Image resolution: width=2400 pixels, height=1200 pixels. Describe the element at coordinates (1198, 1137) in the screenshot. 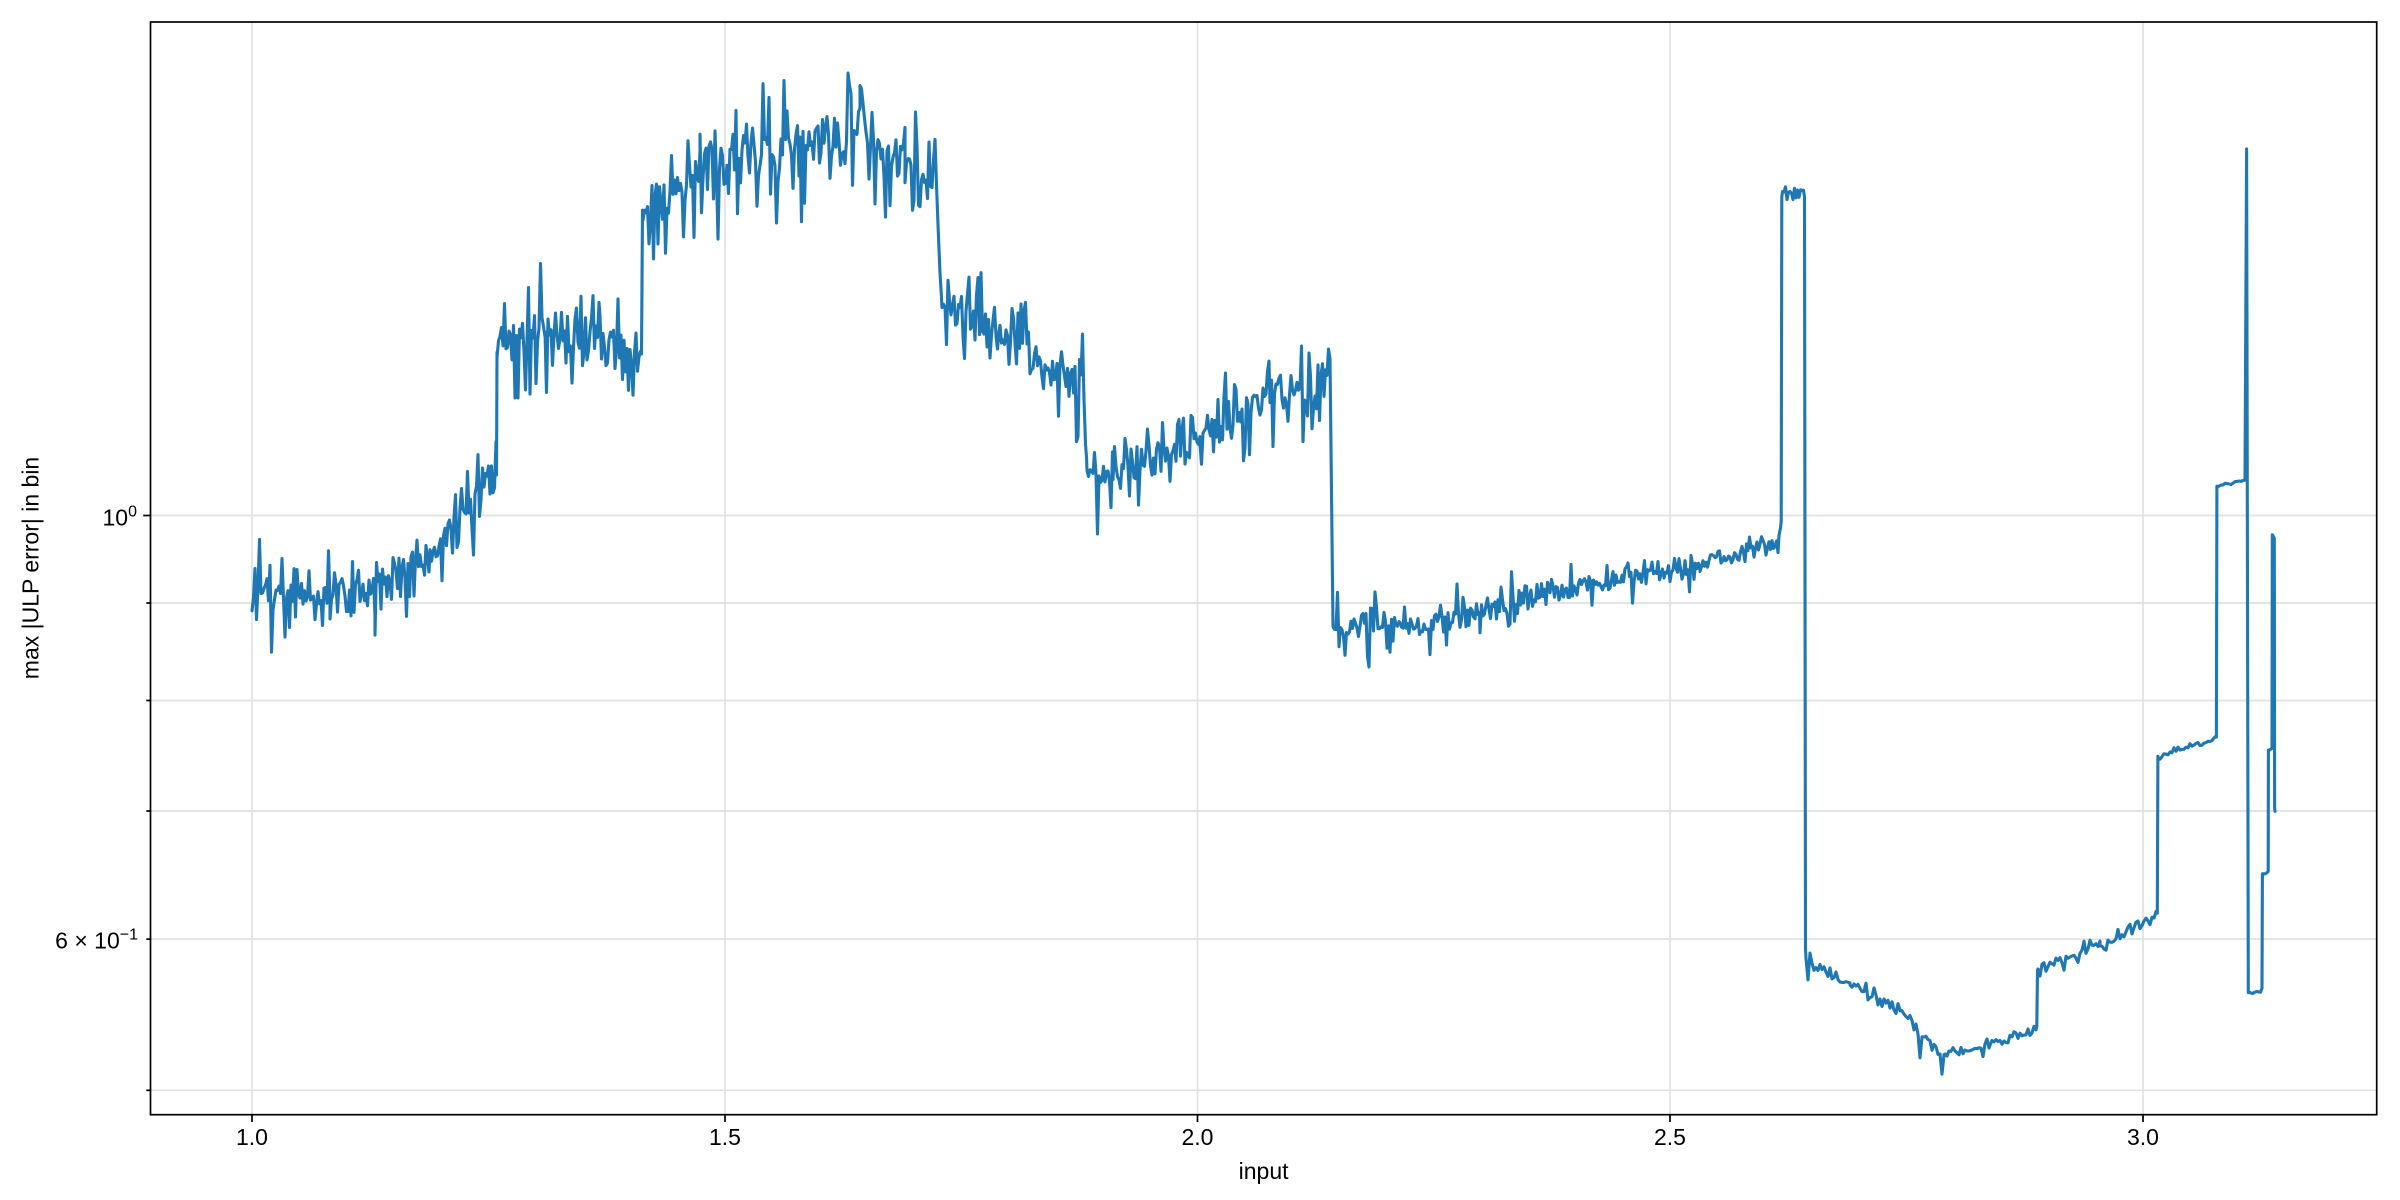

I see `svg-text: 2.0` at that location.